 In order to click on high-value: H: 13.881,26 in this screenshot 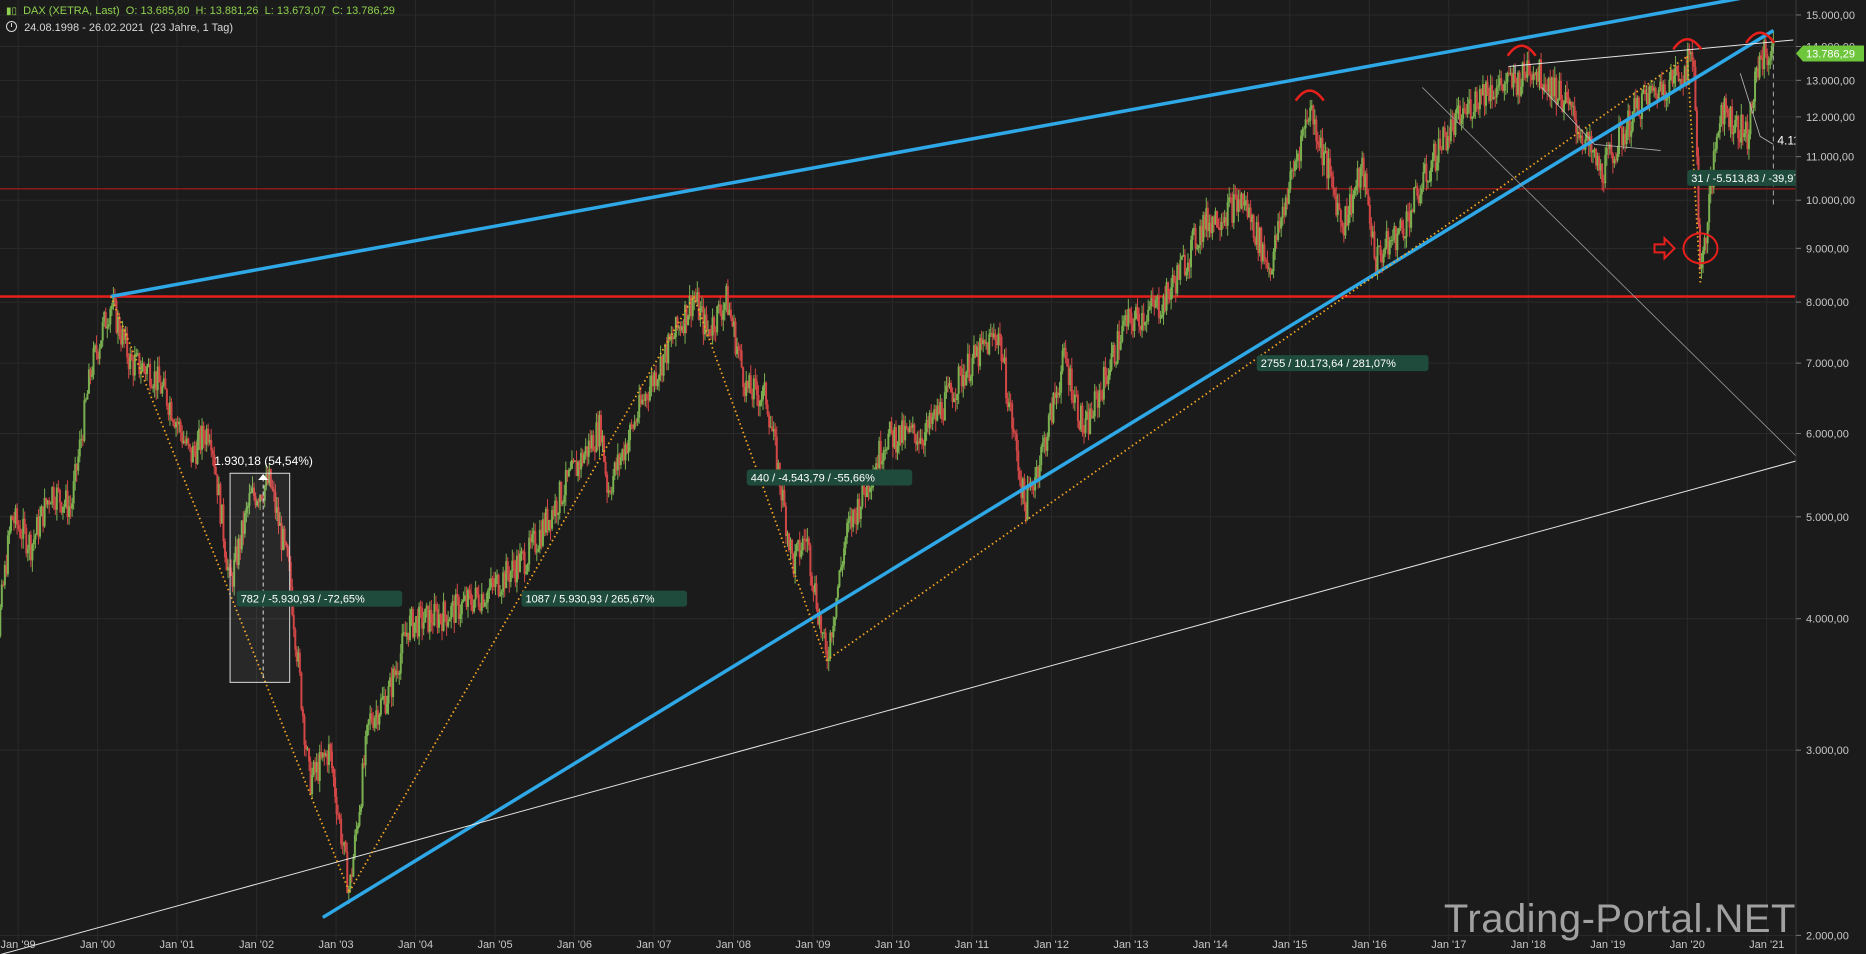, I will do `click(227, 11)`.